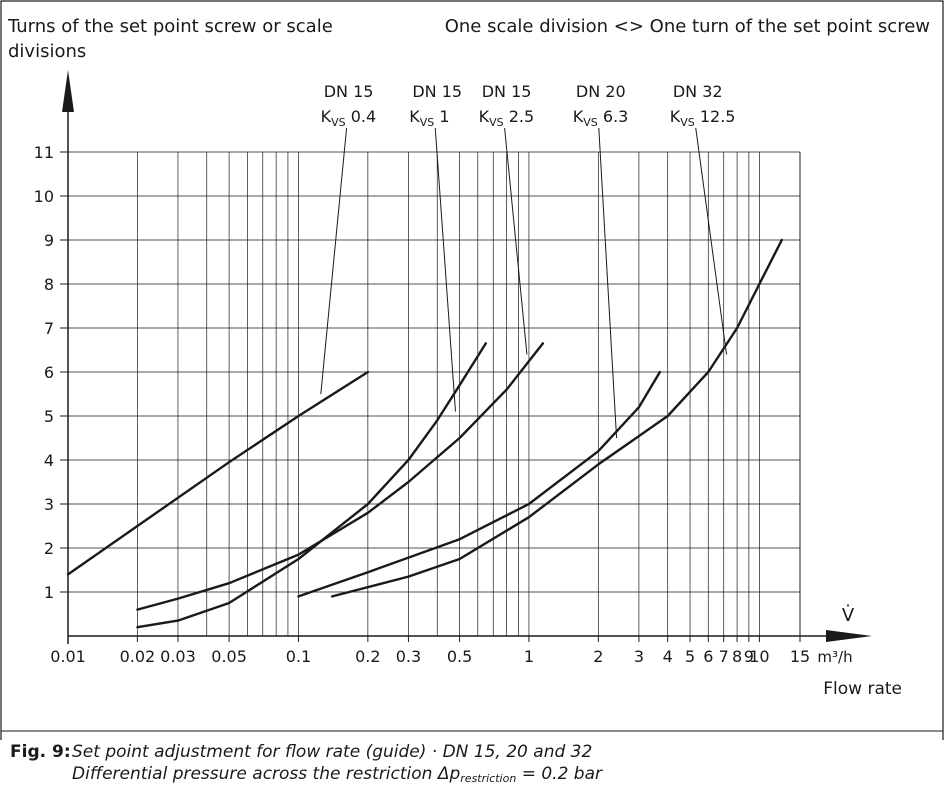 The width and height of the screenshot is (944, 790). Describe the element at coordinates (749, 656) in the screenshot. I see `x-tick-label: 9` at that location.